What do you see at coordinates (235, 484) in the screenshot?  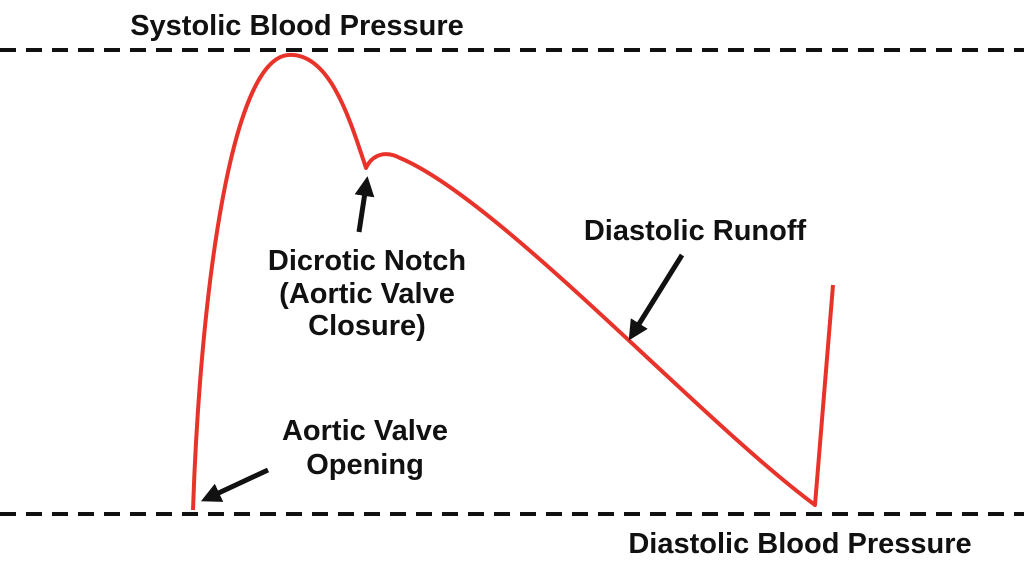 I see `opening-arrow` at bounding box center [235, 484].